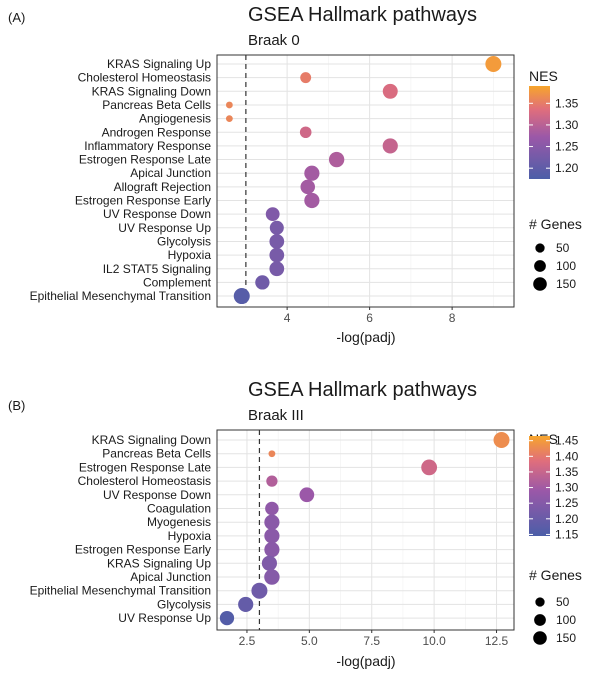 The image size is (597, 673). Describe the element at coordinates (274, 40) in the screenshot. I see `chart-subtitle: Braak 0` at that location.